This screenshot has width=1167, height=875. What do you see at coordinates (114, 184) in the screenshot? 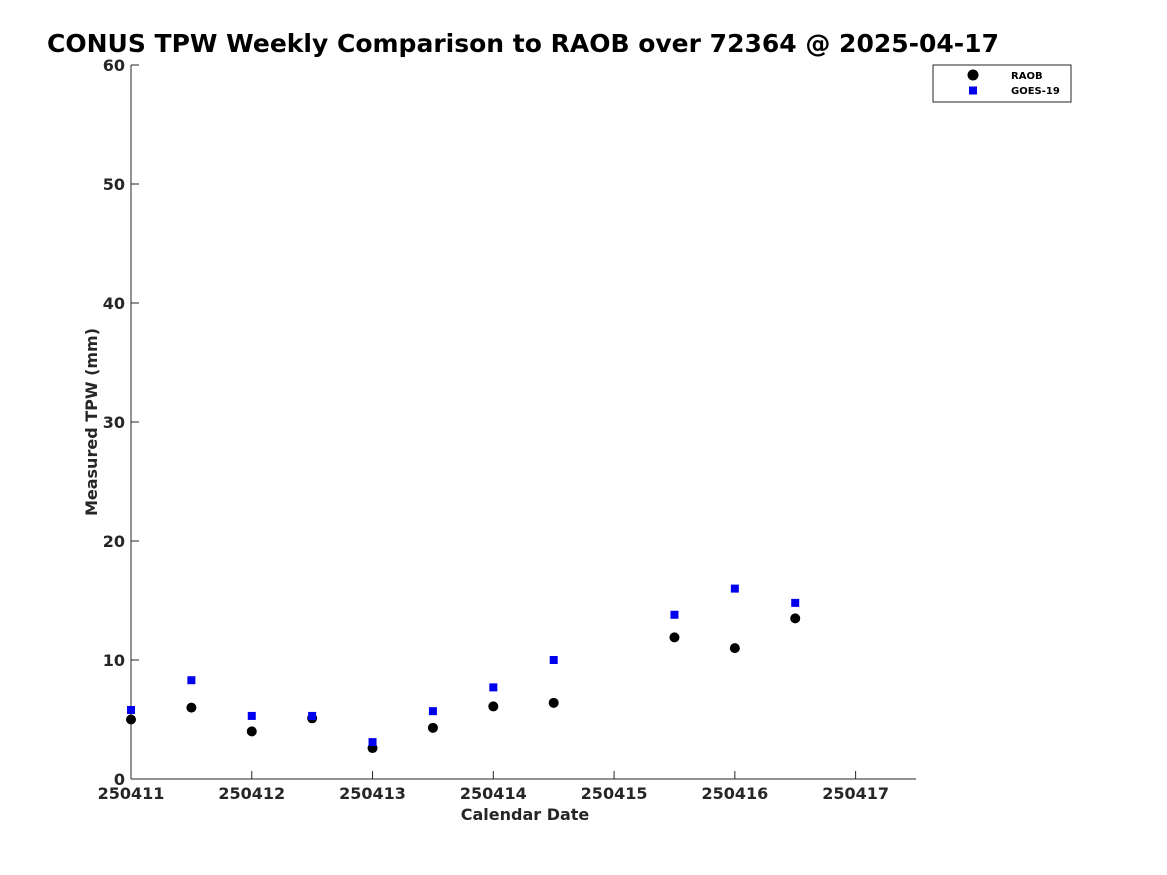
I see `y-tick-label: 50` at bounding box center [114, 184].